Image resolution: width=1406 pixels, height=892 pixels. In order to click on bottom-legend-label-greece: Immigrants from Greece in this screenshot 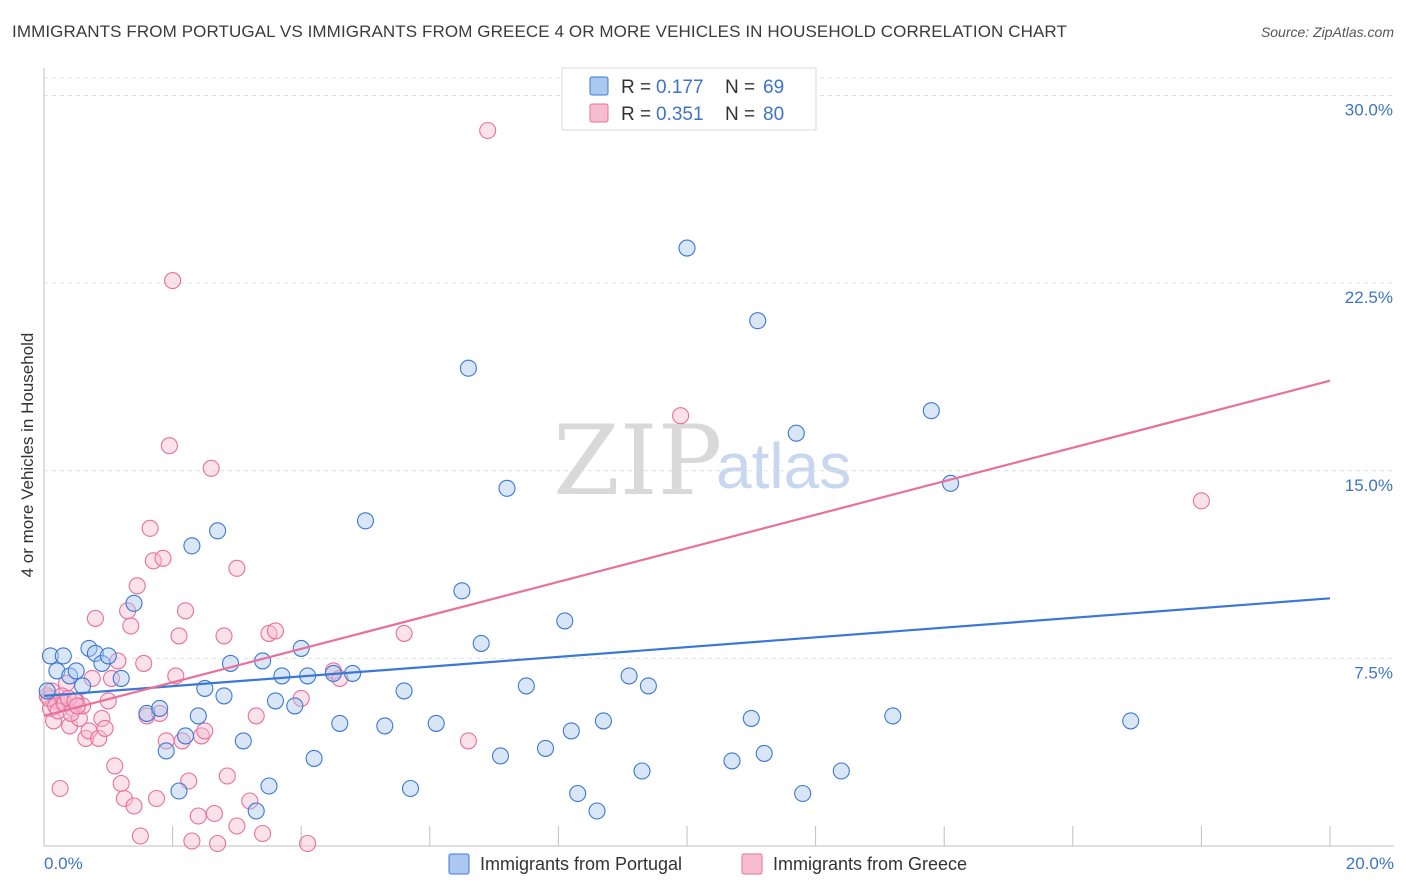, I will do `click(870, 864)`.